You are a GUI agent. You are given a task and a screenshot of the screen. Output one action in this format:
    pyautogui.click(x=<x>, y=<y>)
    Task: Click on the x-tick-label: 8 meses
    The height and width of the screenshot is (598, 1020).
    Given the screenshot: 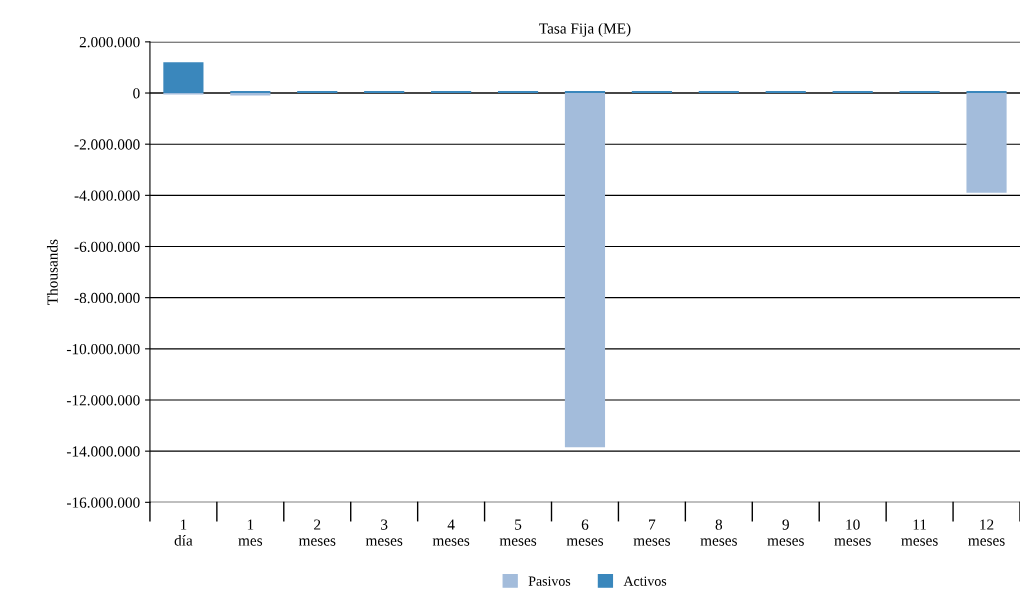 What is the action you would take?
    pyautogui.click(x=718, y=532)
    